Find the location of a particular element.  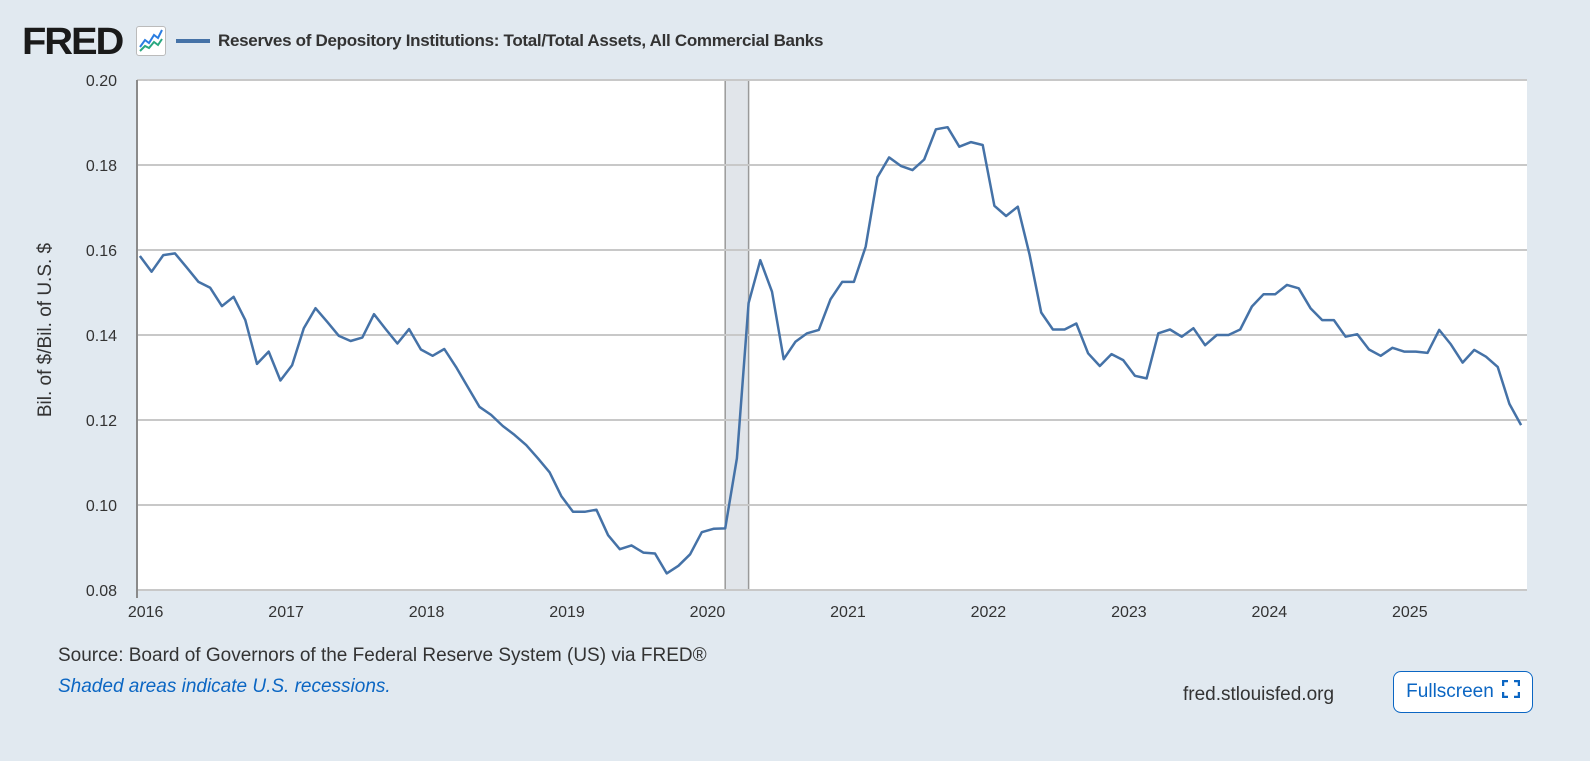

y-tick-label: 0.20 is located at coordinates (101, 81).